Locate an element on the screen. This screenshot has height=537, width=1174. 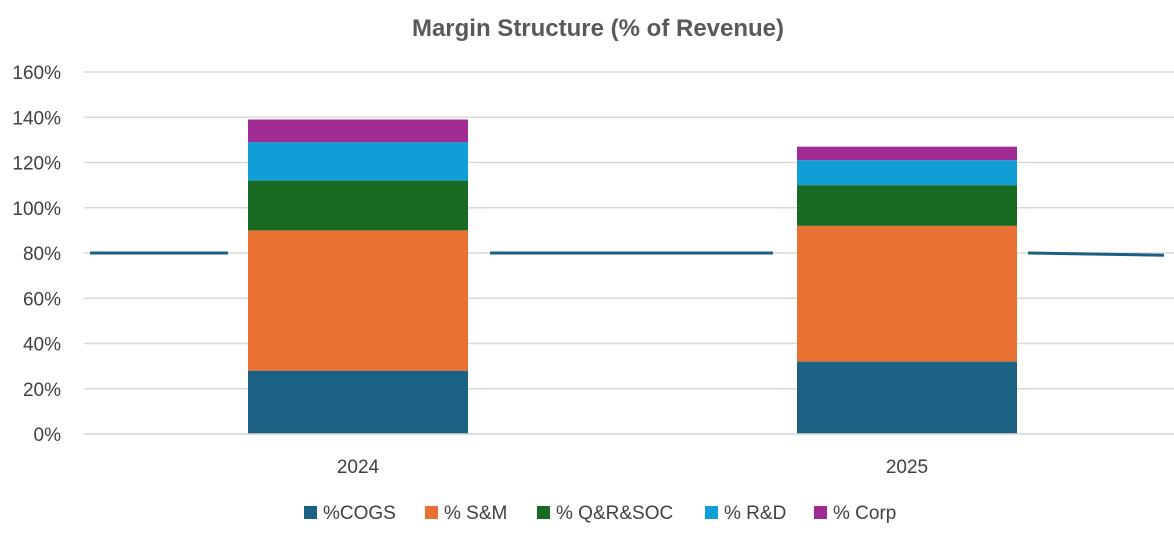
y-axis: 0% 20% 40% 60% 80% 100% 120% 140% 160% is located at coordinates (36, 254).